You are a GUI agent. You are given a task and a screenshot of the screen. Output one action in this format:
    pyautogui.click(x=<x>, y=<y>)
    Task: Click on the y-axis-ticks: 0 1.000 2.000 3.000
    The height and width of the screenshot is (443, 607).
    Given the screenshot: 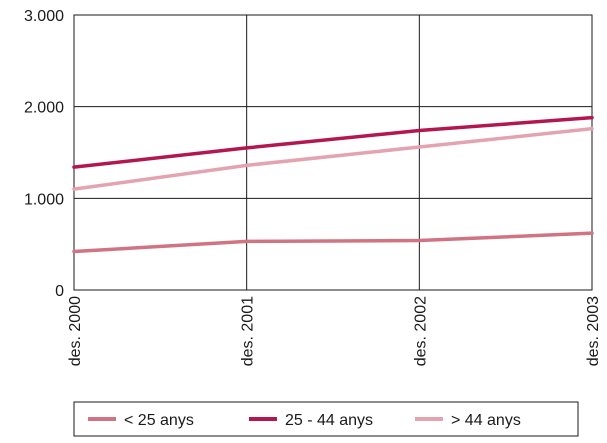 What is the action you would take?
    pyautogui.click(x=44, y=154)
    